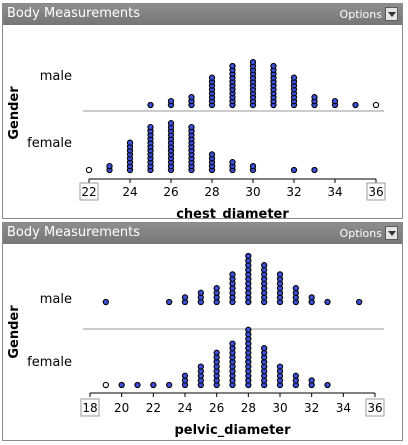 This screenshot has height=445, width=408. I want to click on x-tick-label-18: 18, so click(89, 408).